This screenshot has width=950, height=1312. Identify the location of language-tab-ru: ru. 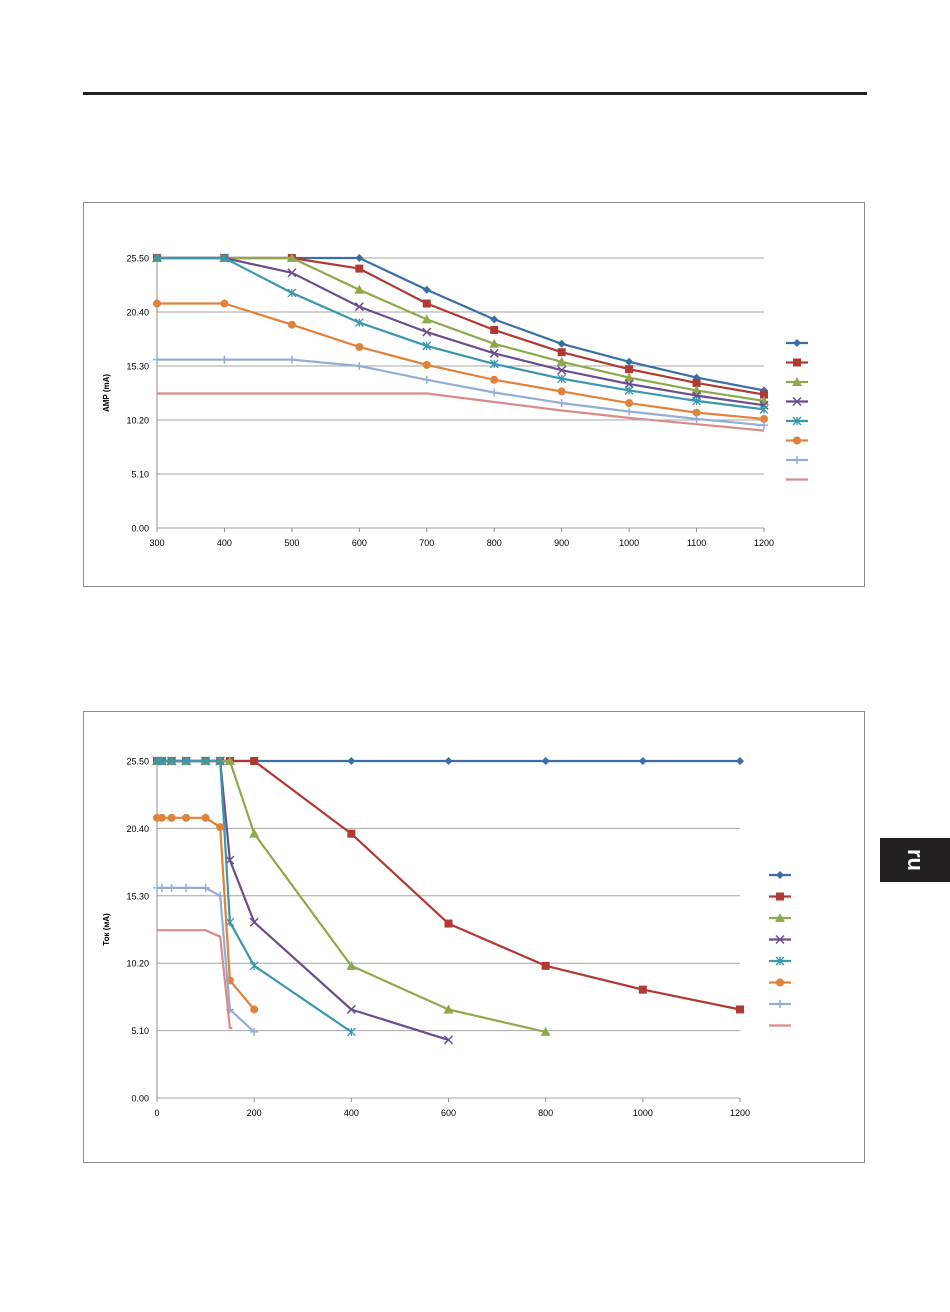
(915, 860).